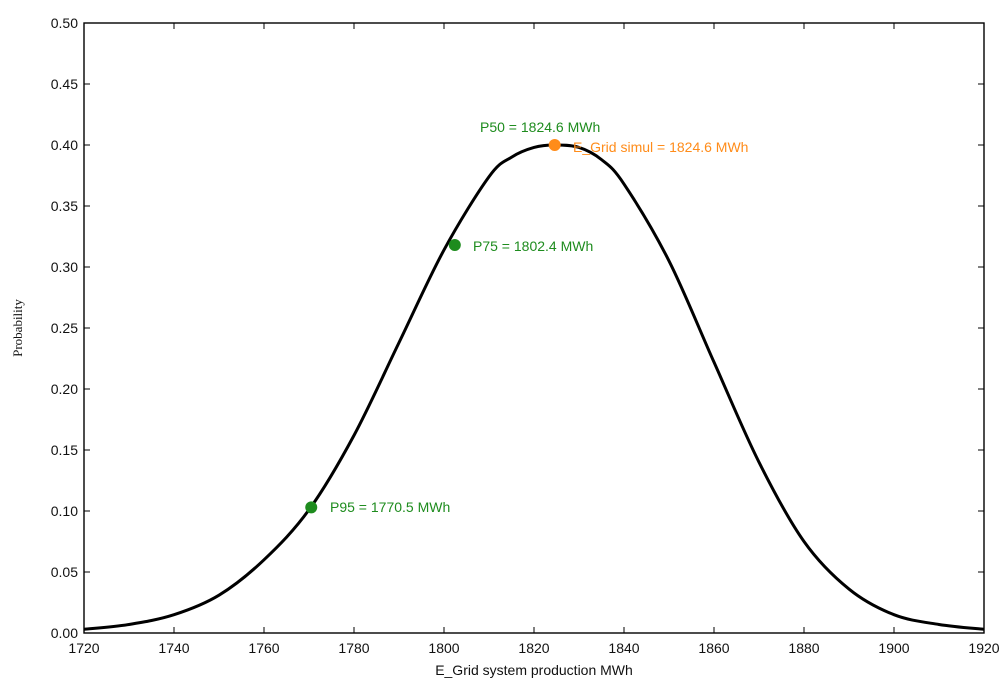  What do you see at coordinates (803, 648) in the screenshot?
I see `x-tick-label: 1880` at bounding box center [803, 648].